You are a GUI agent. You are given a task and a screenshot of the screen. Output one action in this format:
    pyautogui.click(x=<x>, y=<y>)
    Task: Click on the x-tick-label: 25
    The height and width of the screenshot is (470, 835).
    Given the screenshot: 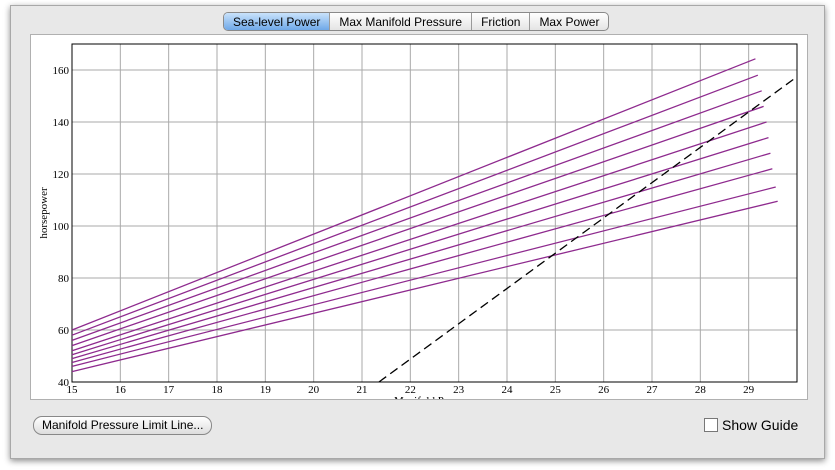 What is the action you would take?
    pyautogui.click(x=556, y=390)
    